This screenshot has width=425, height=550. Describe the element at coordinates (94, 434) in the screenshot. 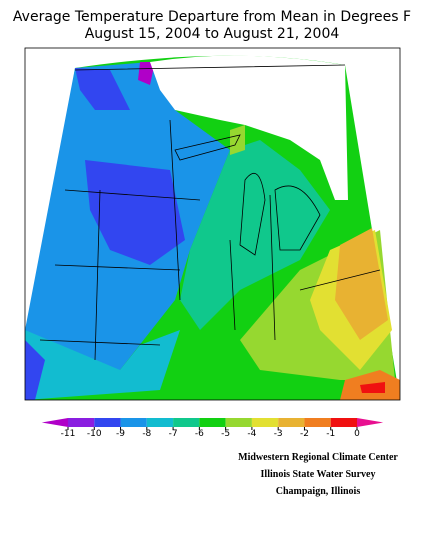

I see `legend-label: -10` at that location.